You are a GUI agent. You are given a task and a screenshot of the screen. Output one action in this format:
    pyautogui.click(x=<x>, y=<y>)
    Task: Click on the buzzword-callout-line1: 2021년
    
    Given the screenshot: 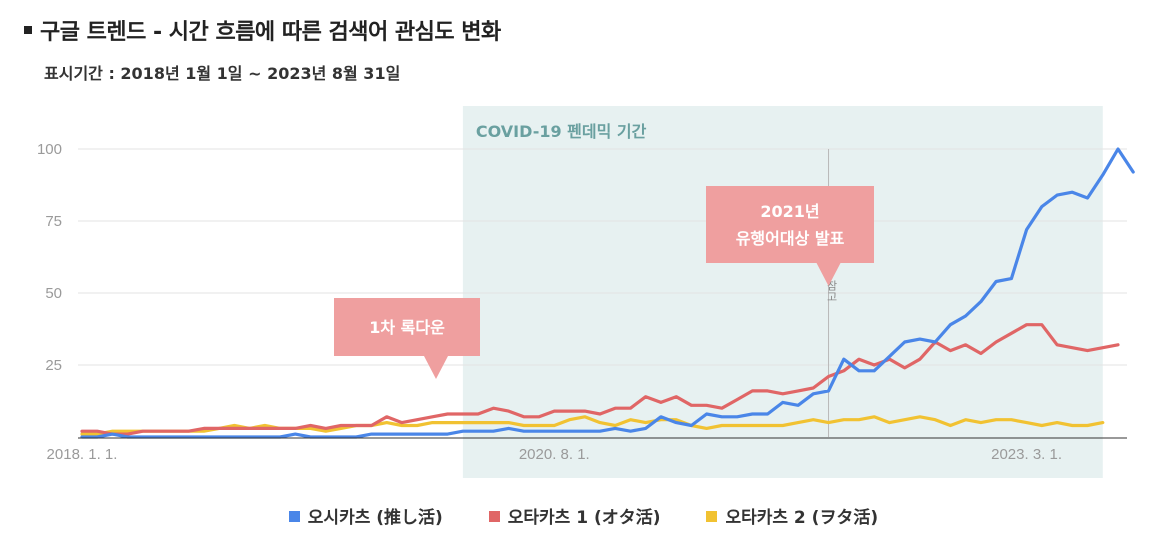 What is the action you would take?
    pyautogui.click(x=789, y=211)
    